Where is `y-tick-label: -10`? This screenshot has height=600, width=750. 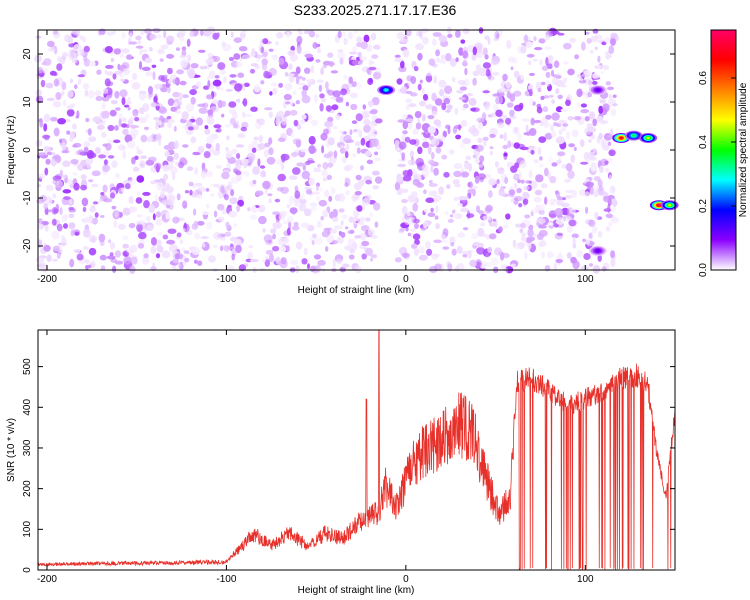
y-tick-label: -10 is located at coordinates (27, 197).